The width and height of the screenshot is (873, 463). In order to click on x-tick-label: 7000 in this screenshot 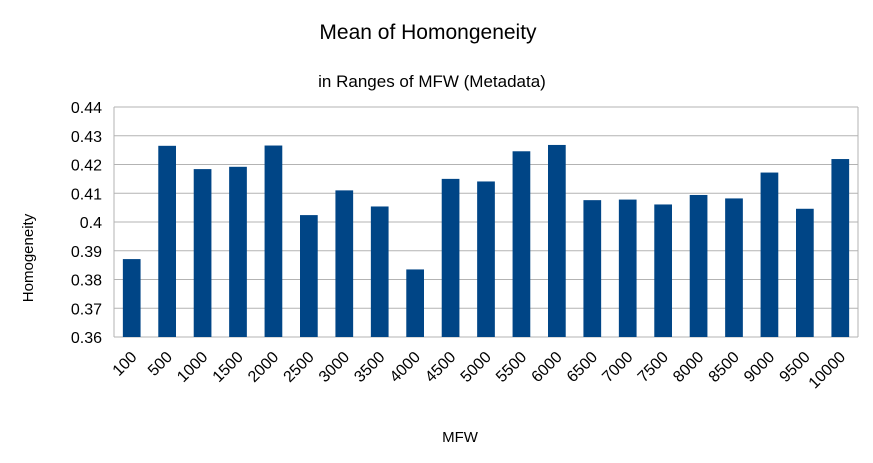, I will do `click(617, 367)`.